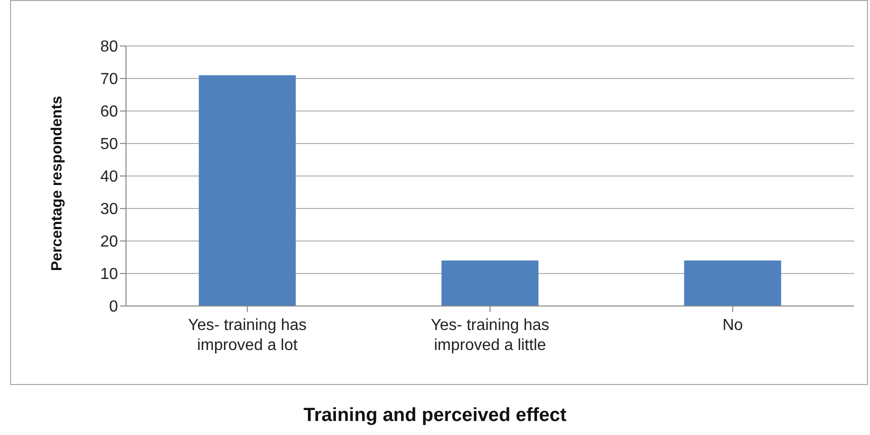 Image resolution: width=870 pixels, height=435 pixels. What do you see at coordinates (109, 275) in the screenshot?
I see `y-tick-label: 10` at bounding box center [109, 275].